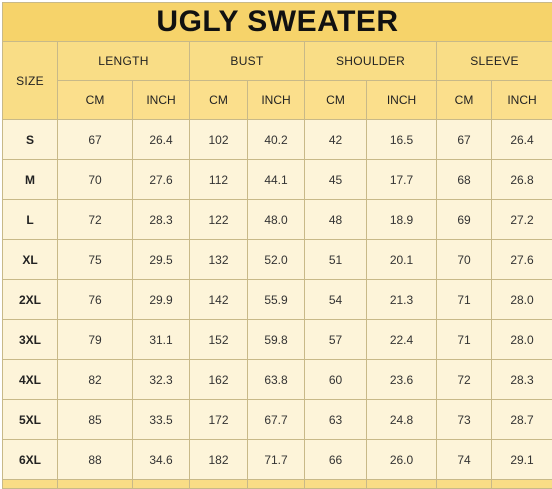 This screenshot has width=552, height=489. What do you see at coordinates (30, 460) in the screenshot?
I see `size-cell: 6XL` at bounding box center [30, 460].